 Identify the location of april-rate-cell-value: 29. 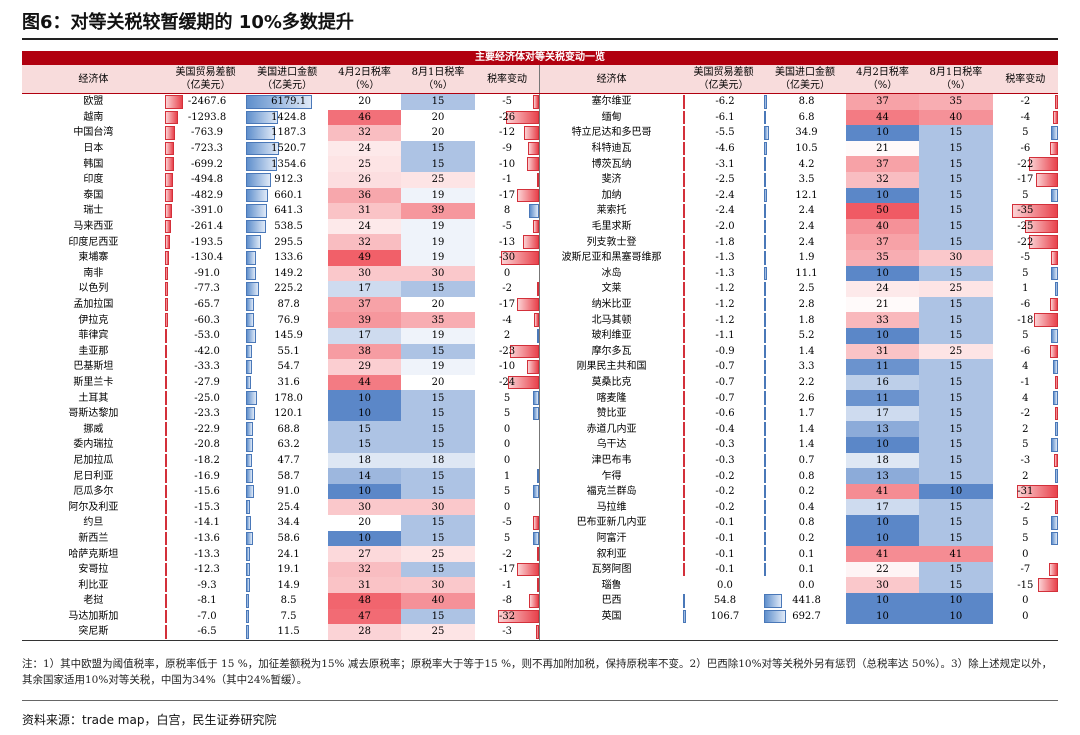
(364, 367).